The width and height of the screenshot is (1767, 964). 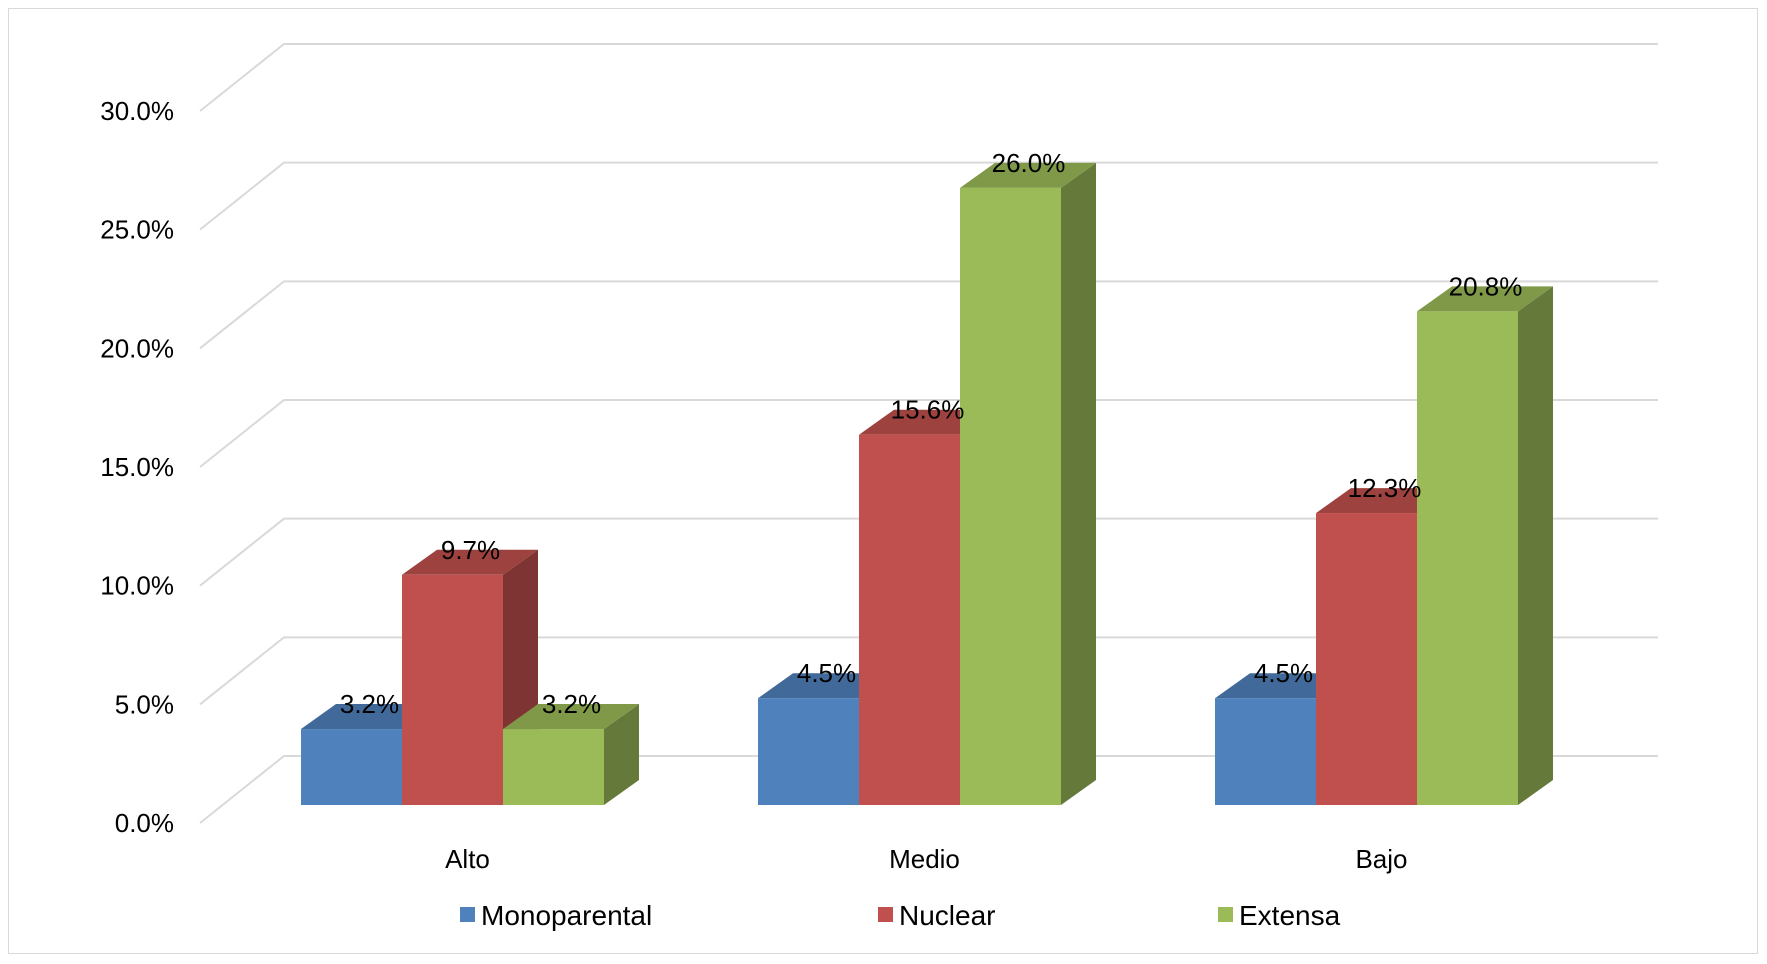 I want to click on y-tick-label: 0.0%, so click(x=144, y=823).